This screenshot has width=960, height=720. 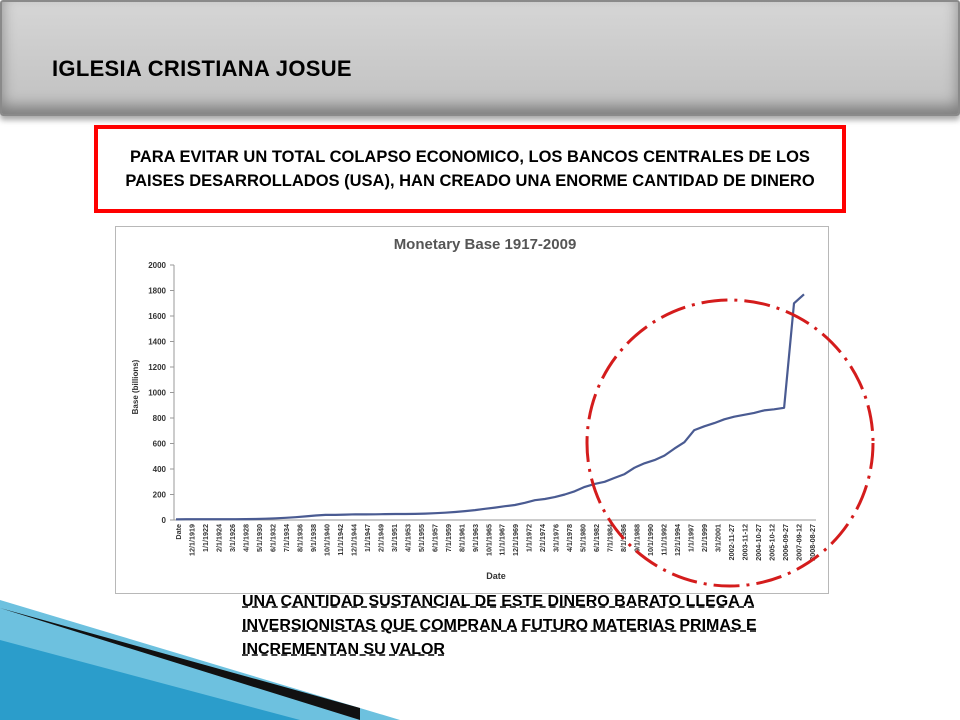 What do you see at coordinates (353, 540) in the screenshot?
I see `x-tick-label: 12/1/1944` at bounding box center [353, 540].